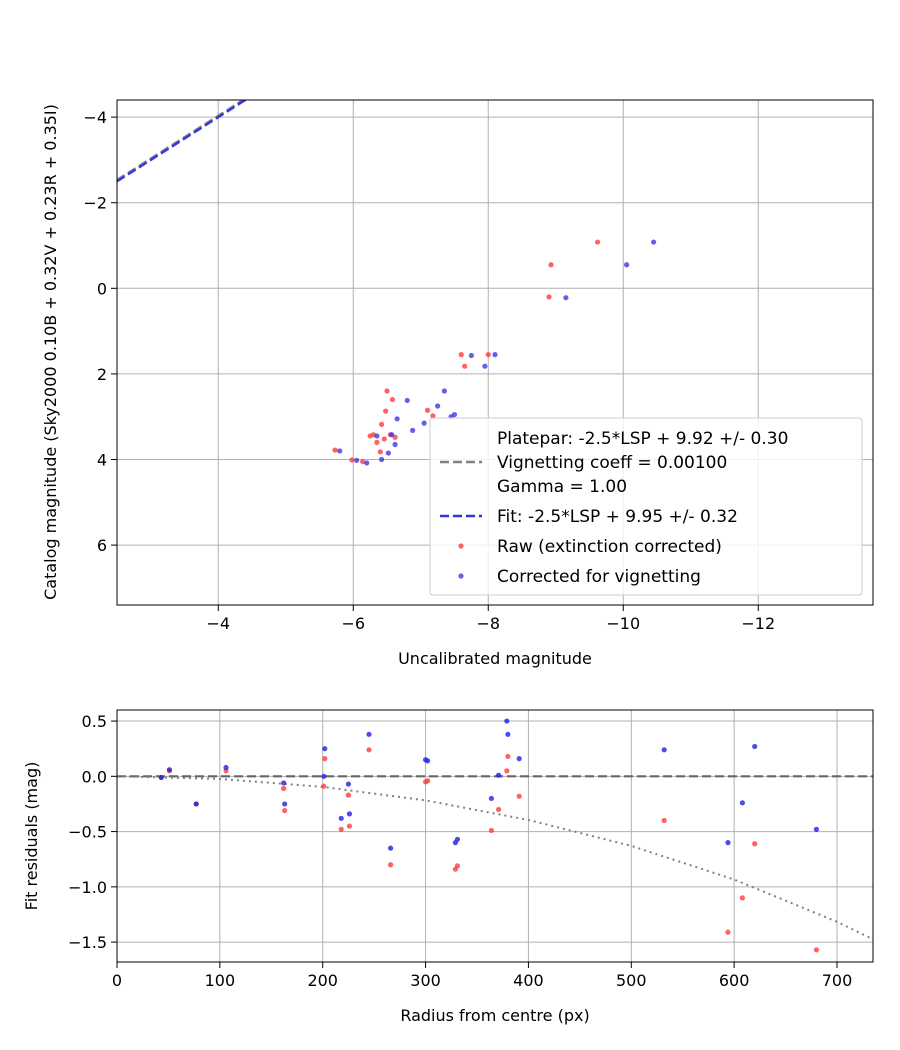  What do you see at coordinates (837, 980) in the screenshot?
I see `x-tick-label: 700` at bounding box center [837, 980].